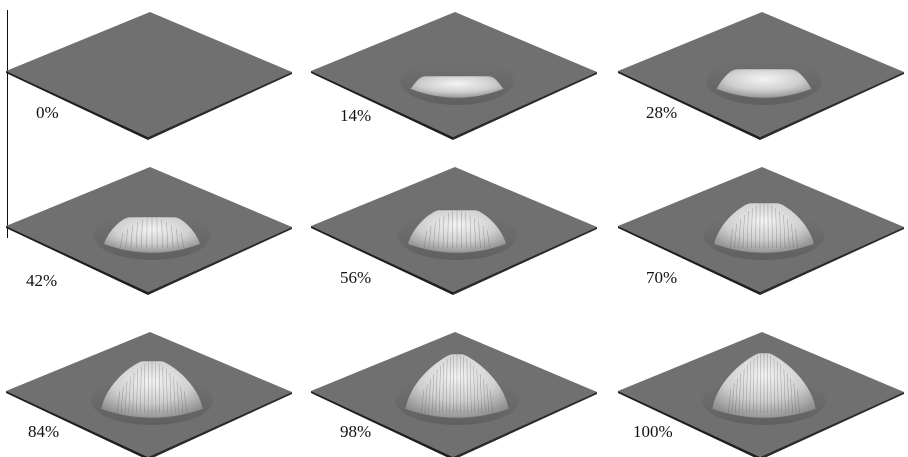  What do you see at coordinates (47, 112) in the screenshot?
I see `panel-label: 0%` at bounding box center [47, 112].